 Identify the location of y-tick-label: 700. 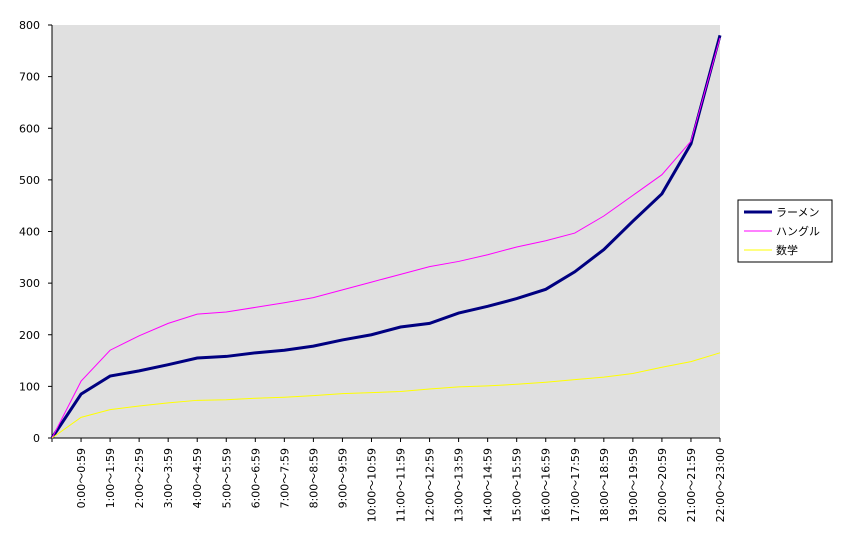
(29, 77).